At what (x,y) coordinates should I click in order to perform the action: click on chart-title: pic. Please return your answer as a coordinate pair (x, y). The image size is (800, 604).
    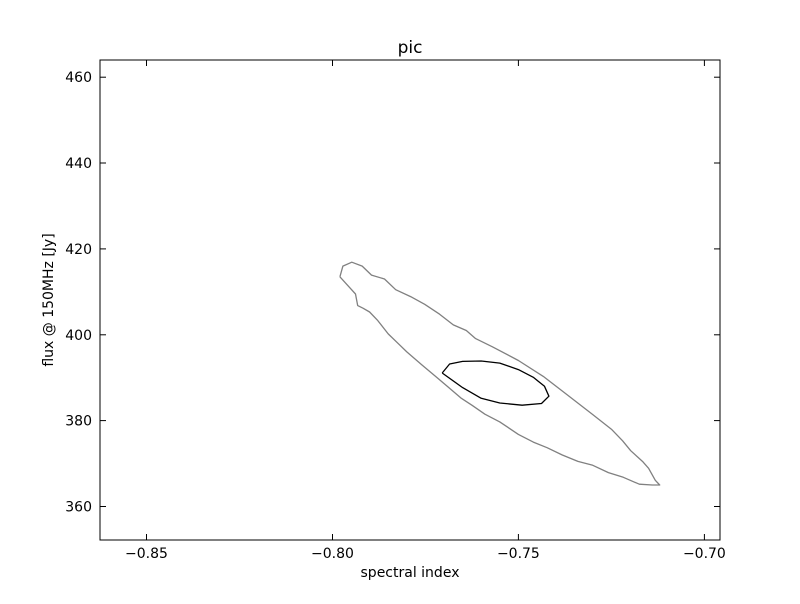
    Looking at the image, I should click on (410, 48).